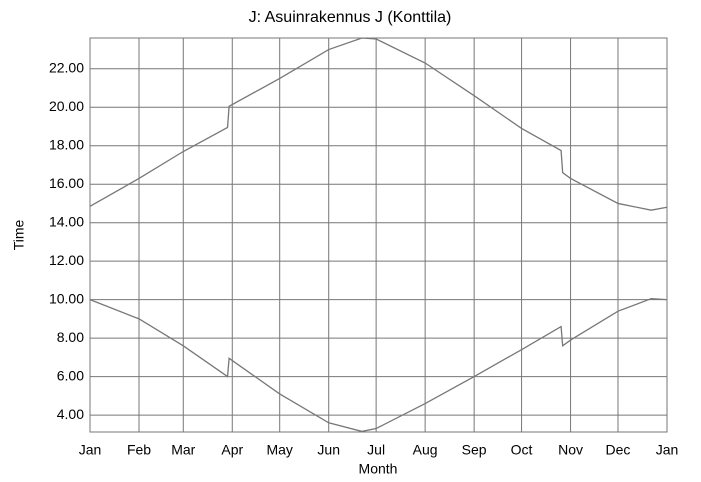 The width and height of the screenshot is (701, 482). What do you see at coordinates (425, 450) in the screenshot?
I see `x-tick-label: Aug` at bounding box center [425, 450].